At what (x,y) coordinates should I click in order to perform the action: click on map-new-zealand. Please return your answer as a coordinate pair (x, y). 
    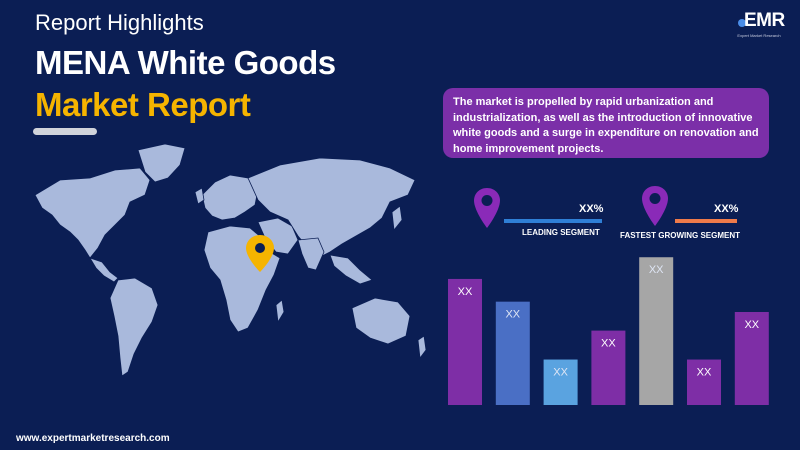
    Looking at the image, I should click on (422, 347).